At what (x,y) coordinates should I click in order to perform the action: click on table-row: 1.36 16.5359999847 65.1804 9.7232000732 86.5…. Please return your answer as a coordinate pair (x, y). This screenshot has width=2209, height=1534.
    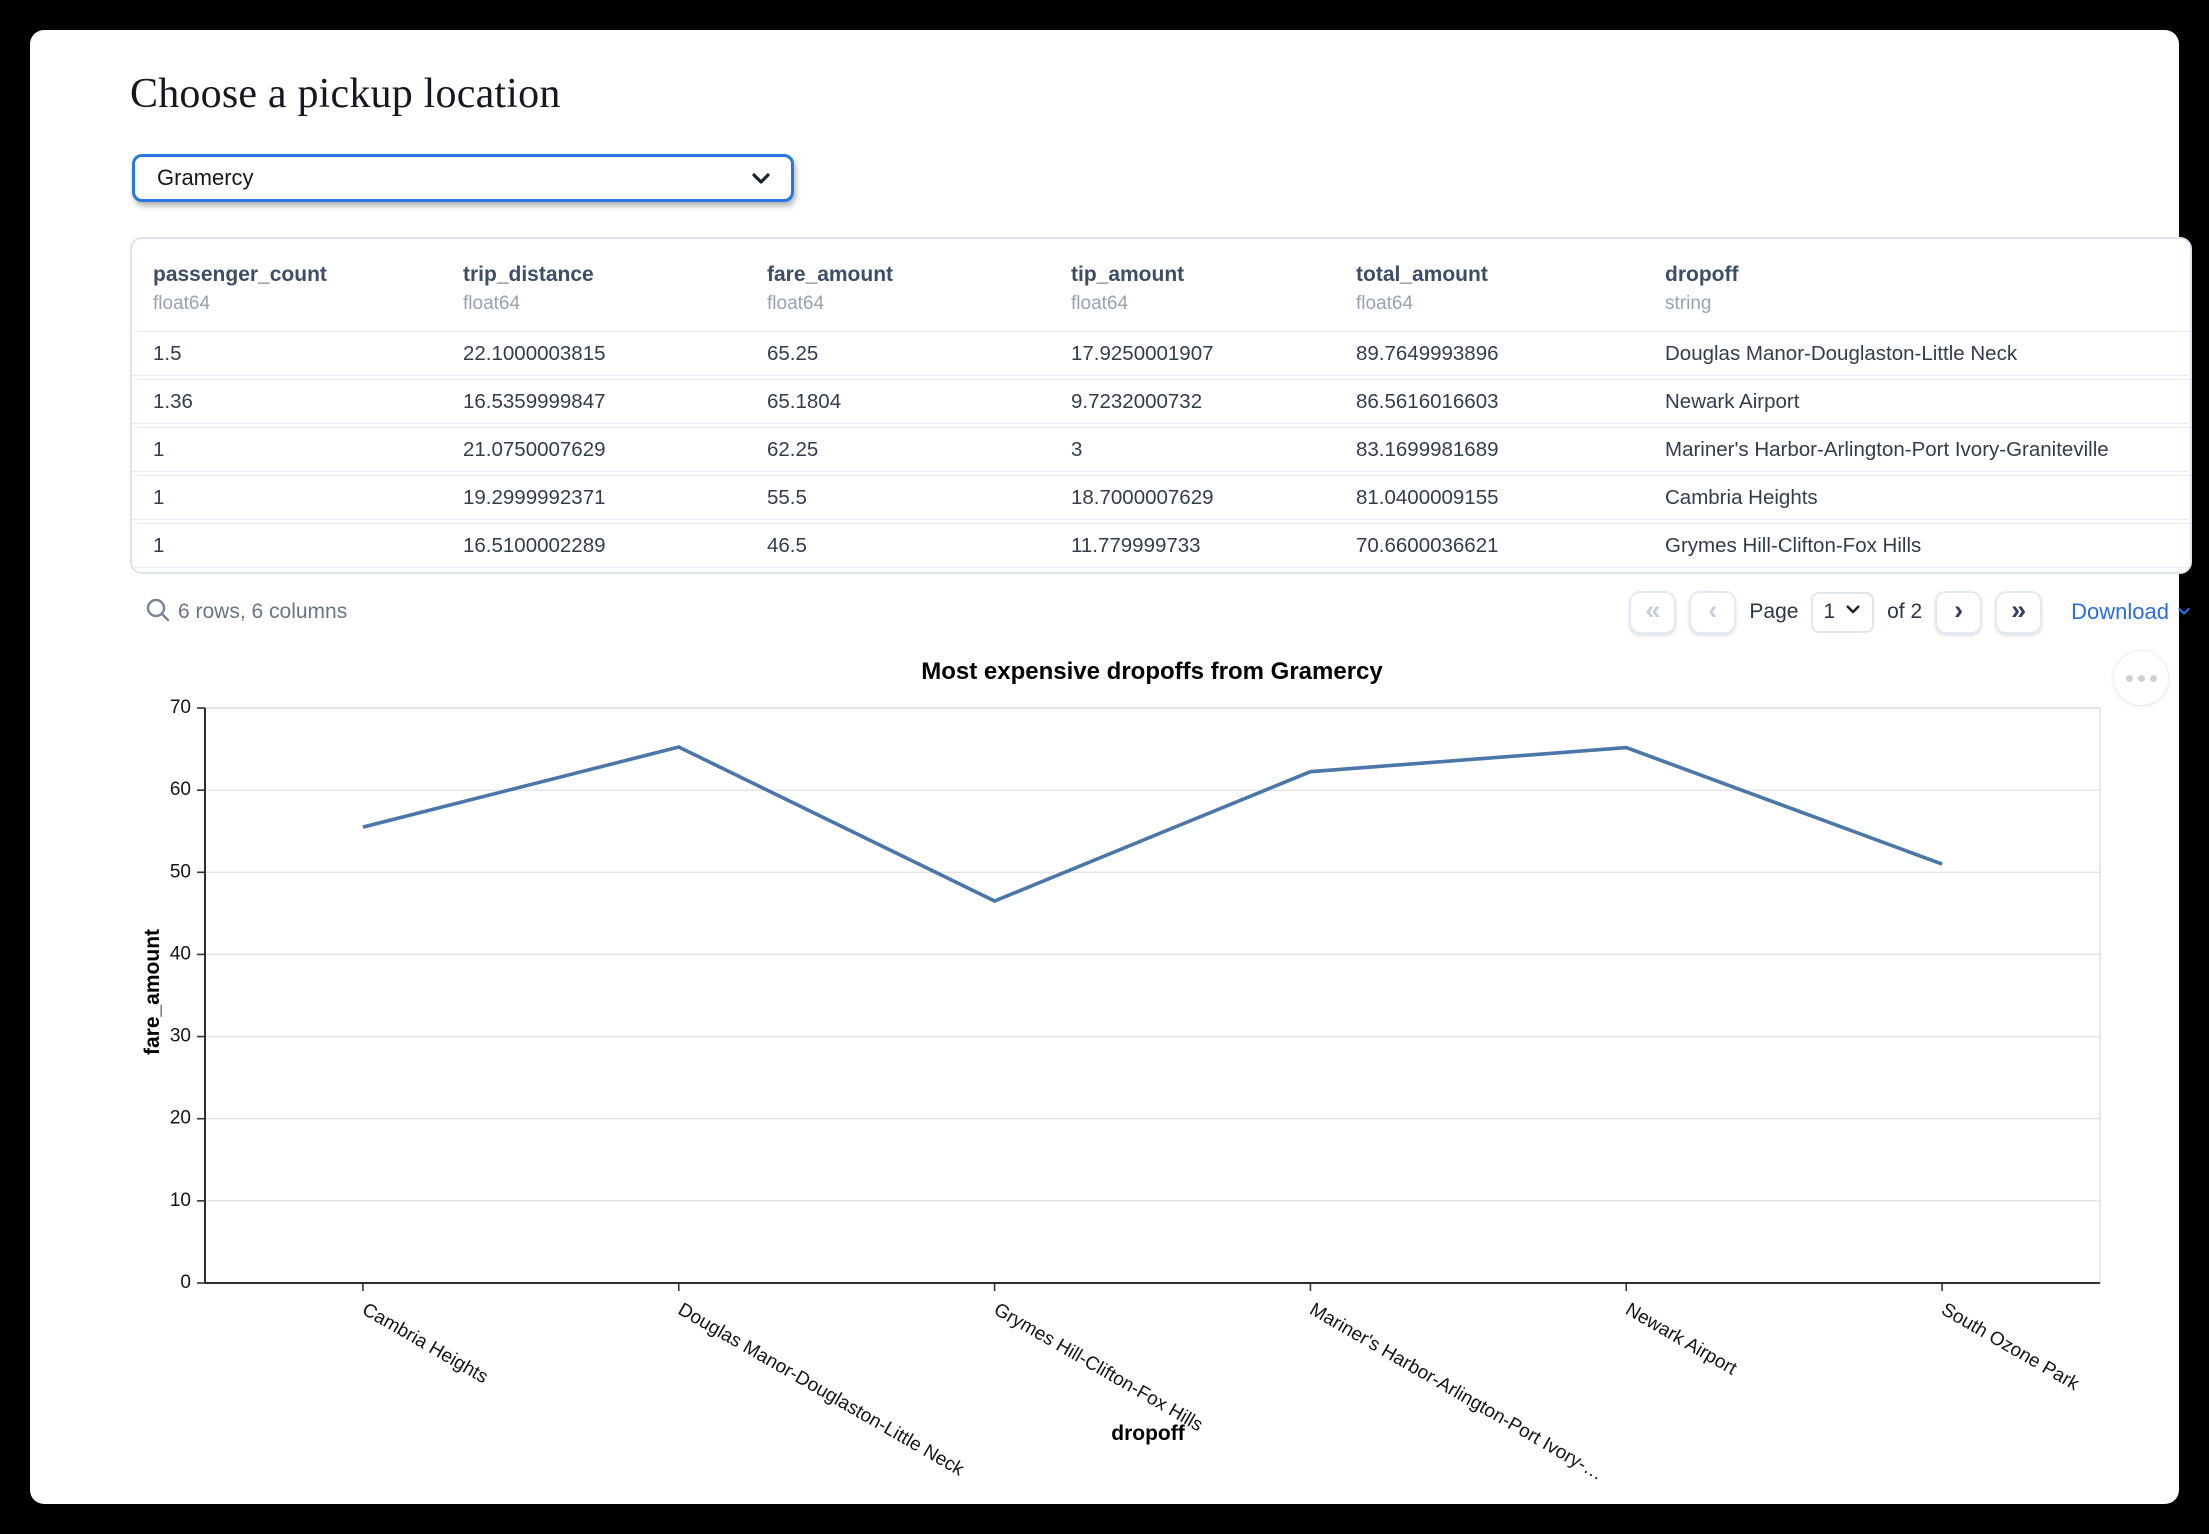
    Looking at the image, I should click on (1161, 401).